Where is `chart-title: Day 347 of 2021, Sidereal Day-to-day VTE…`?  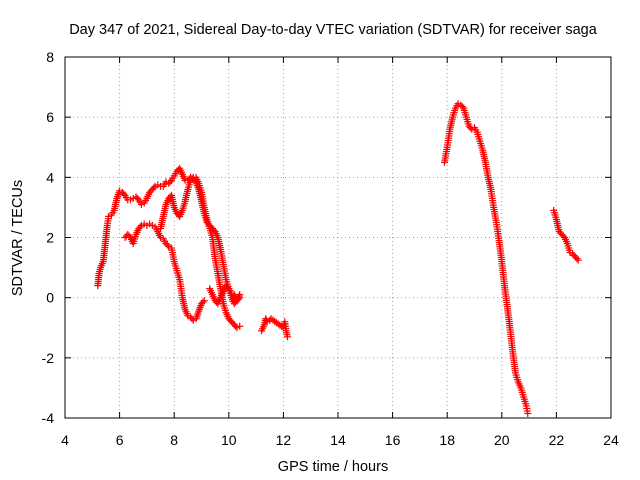 chart-title: Day 347 of 2021, Sidereal Day-to-day VTE… is located at coordinates (333, 30).